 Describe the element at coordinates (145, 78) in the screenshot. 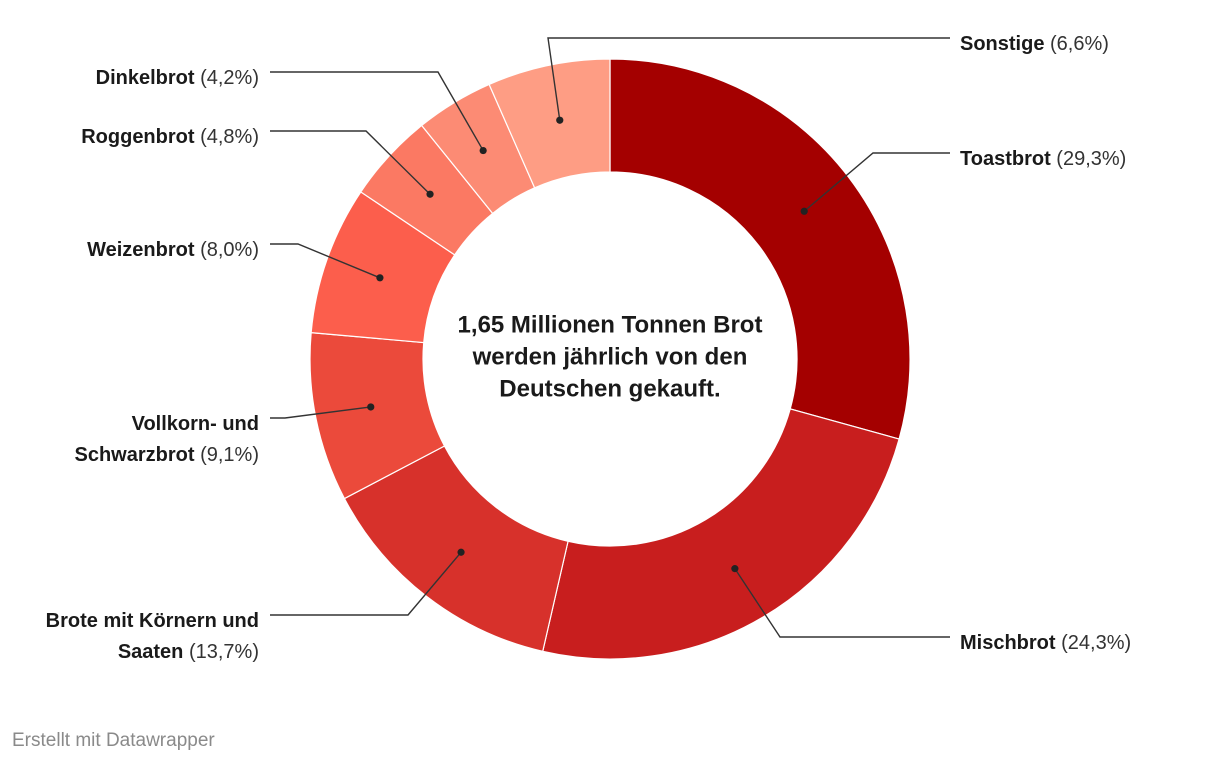

I see `label-name: Dinkelbrot` at that location.